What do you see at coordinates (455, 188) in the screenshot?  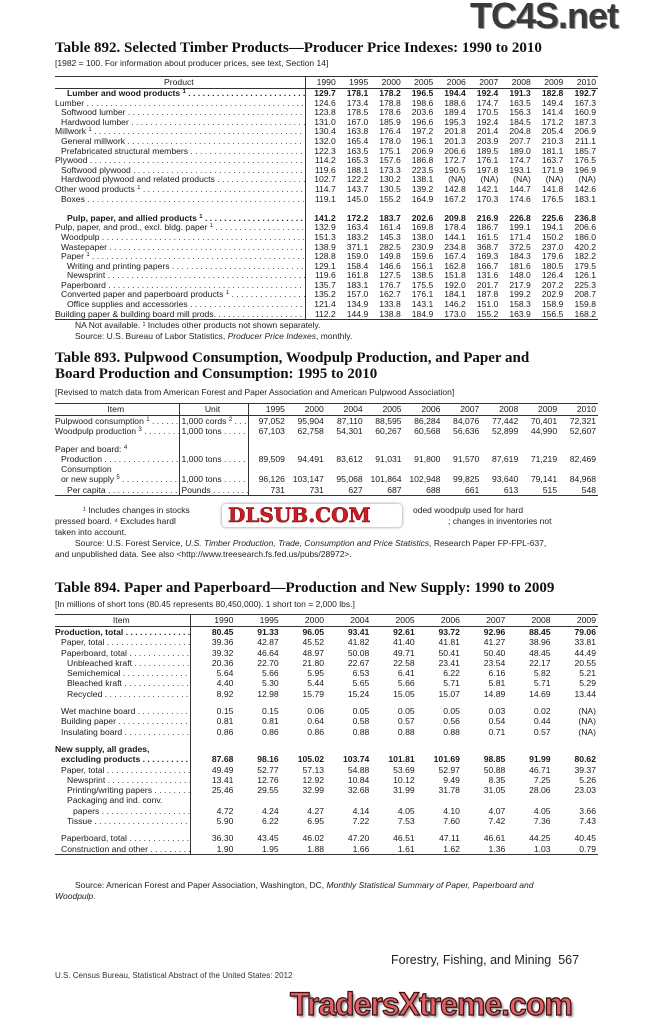 I see `value-cell: 142.8` at bounding box center [455, 188].